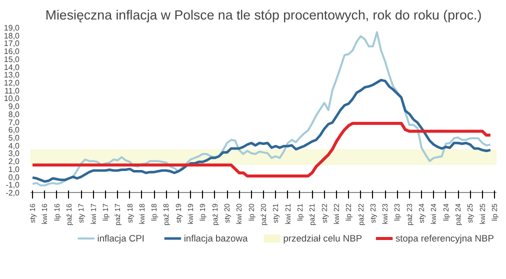  I want to click on y-tick-label: 2,0, so click(14, 161).